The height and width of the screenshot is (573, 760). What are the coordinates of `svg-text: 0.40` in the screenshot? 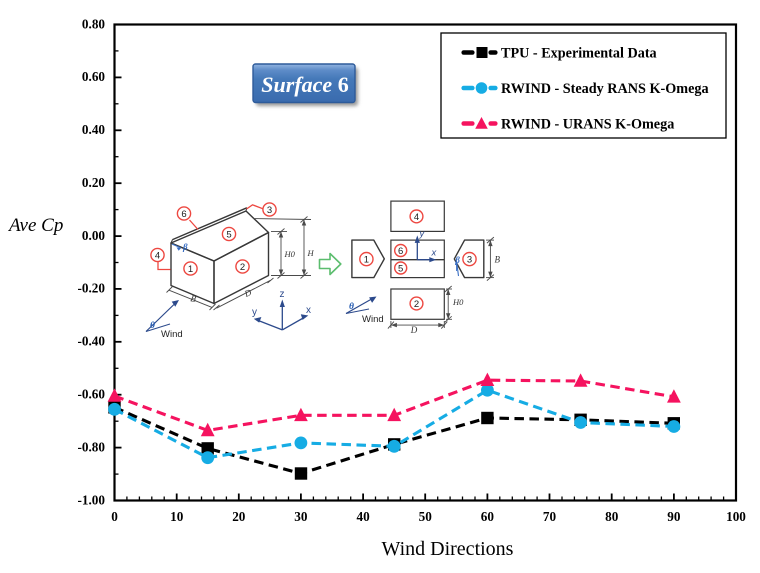 It's located at (93, 129).